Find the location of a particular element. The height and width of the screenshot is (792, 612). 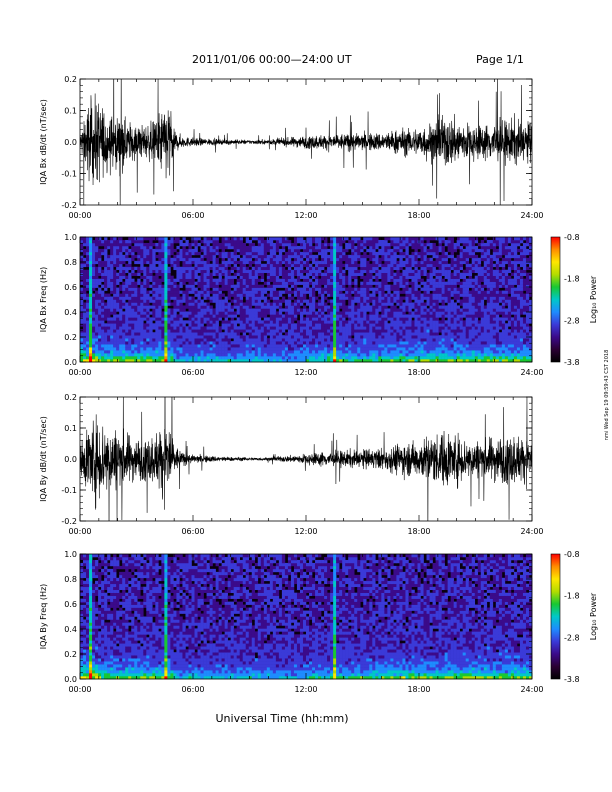

y-axis-label: IQA Bx dB/dt (nT/sec) is located at coordinates (43, 142).